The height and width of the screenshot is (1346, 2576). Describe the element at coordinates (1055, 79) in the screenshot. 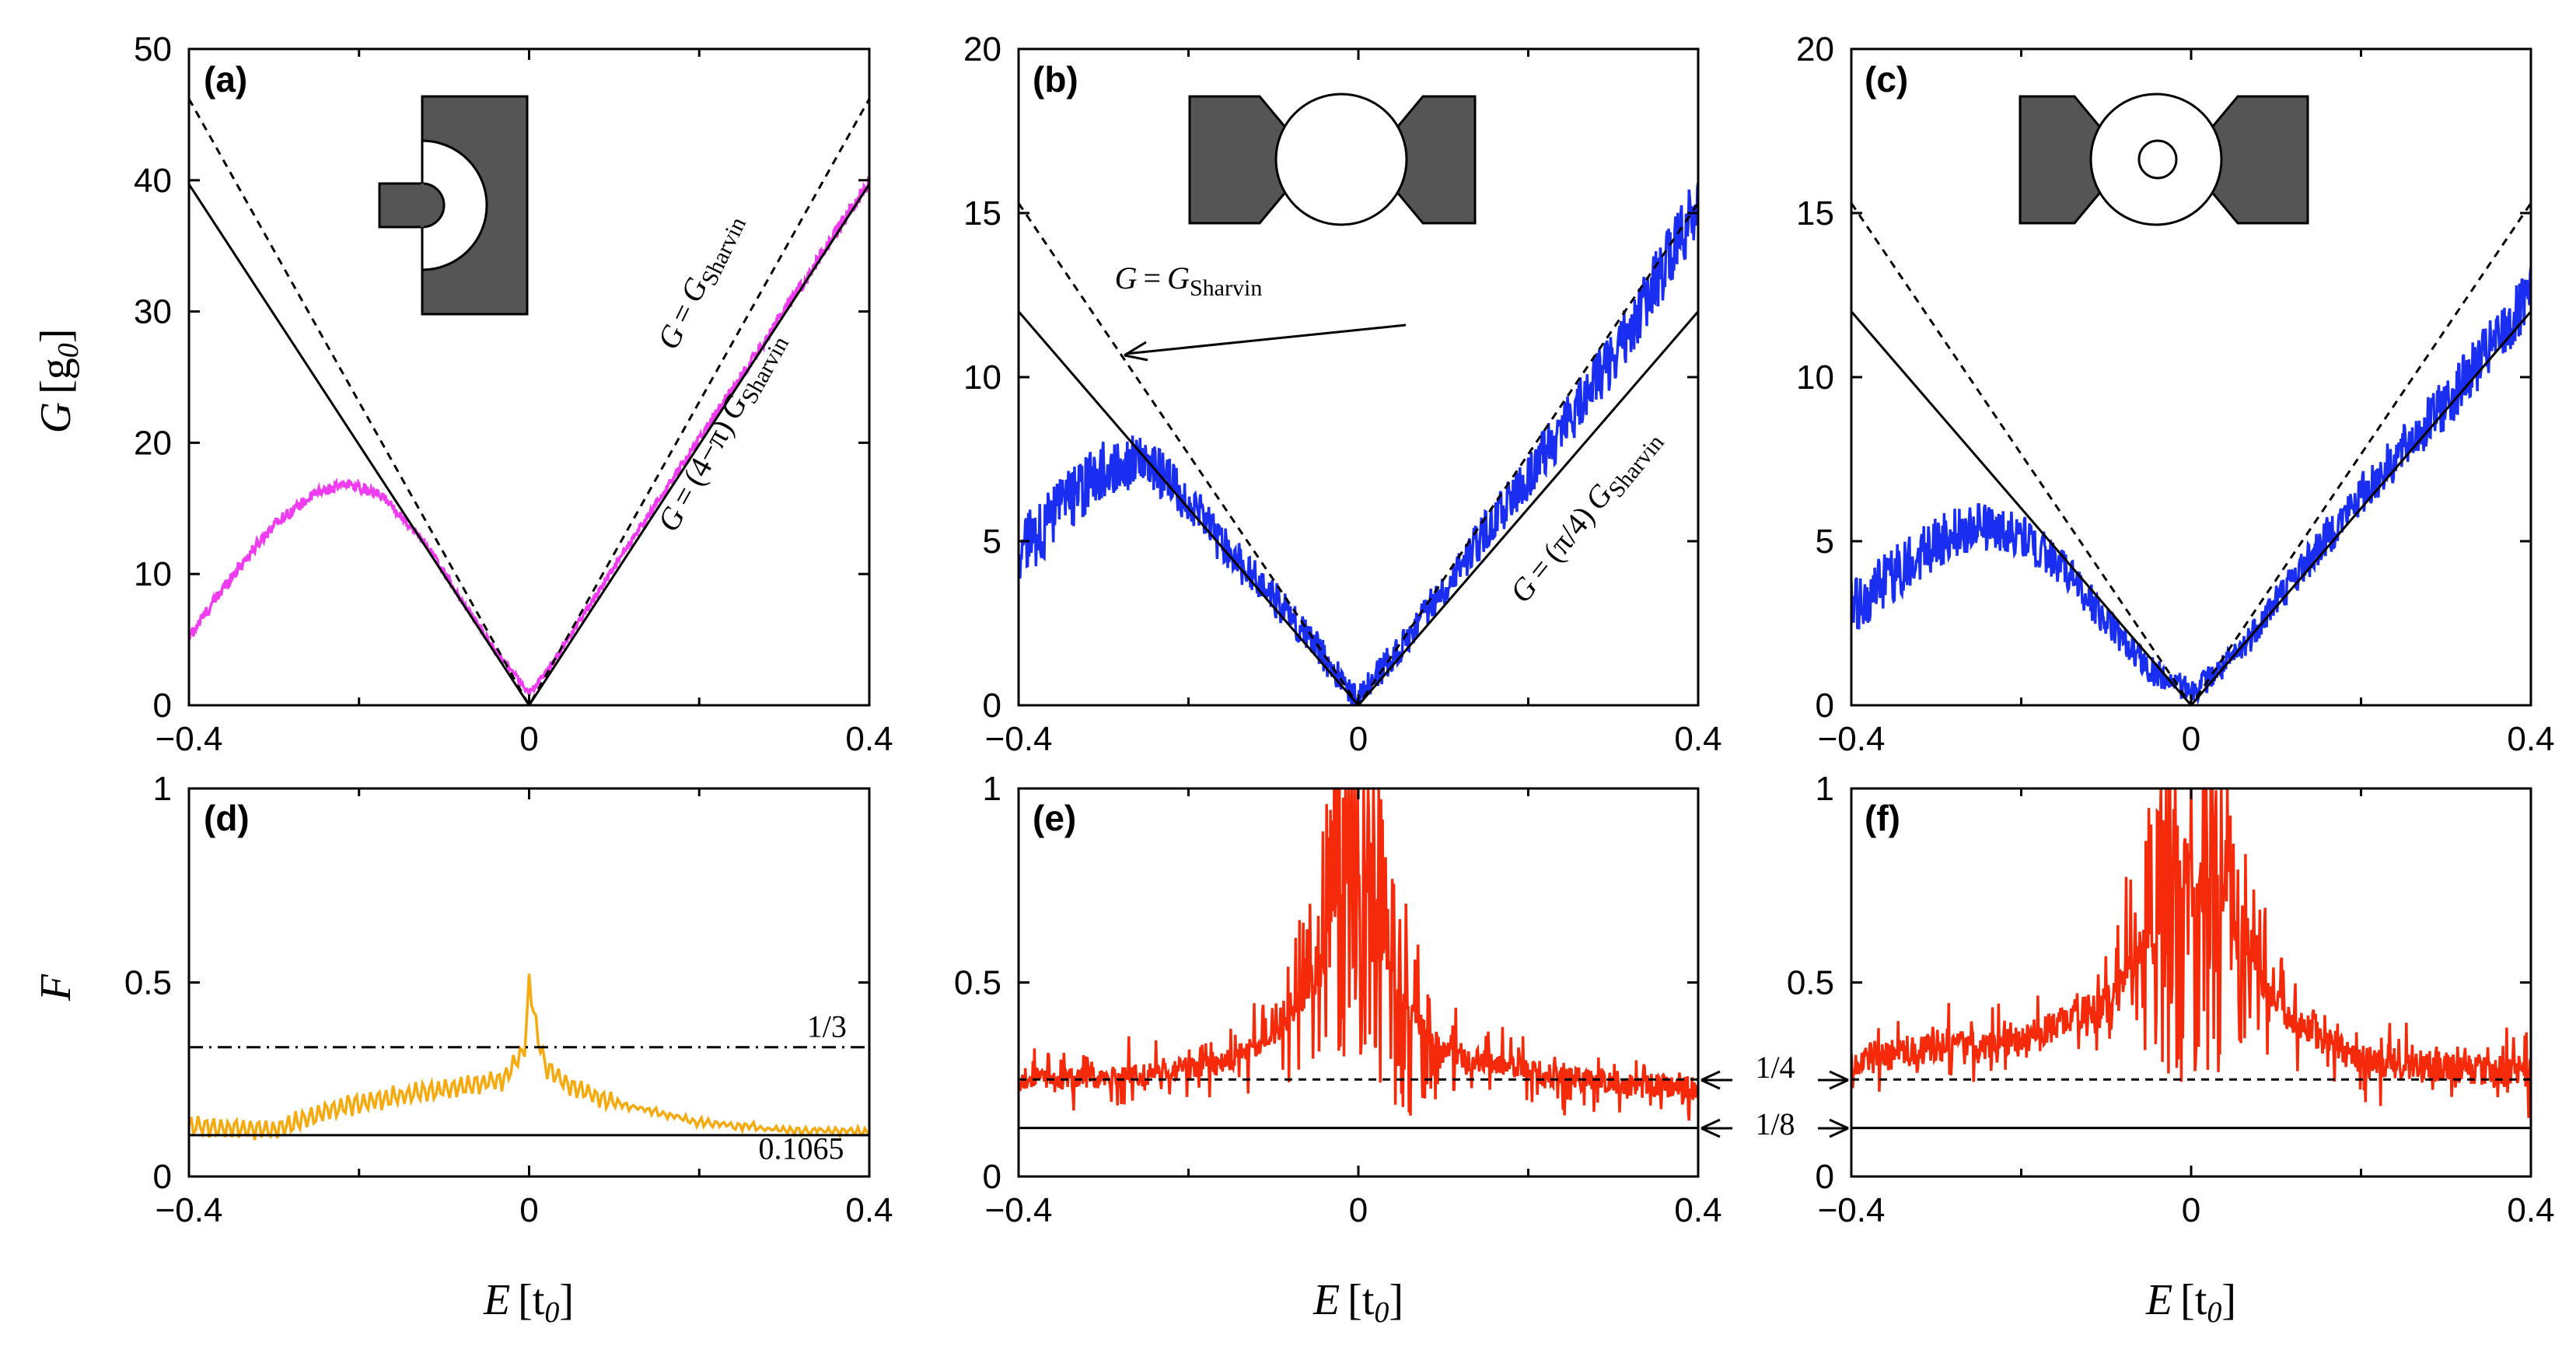

I see `panel-b-label: (b)` at that location.